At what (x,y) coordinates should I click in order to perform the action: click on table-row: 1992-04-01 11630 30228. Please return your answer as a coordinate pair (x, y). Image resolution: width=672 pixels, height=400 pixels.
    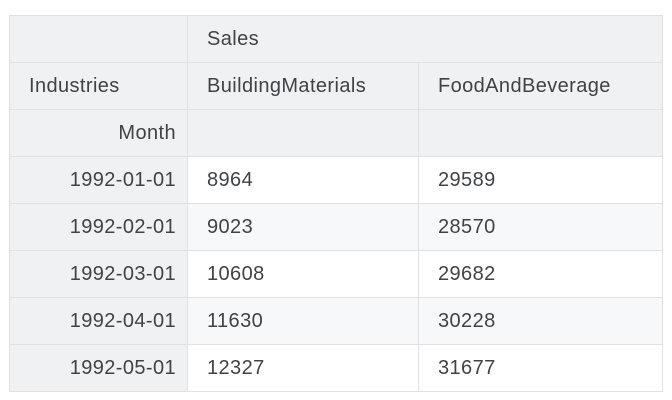
    Looking at the image, I should click on (336, 321).